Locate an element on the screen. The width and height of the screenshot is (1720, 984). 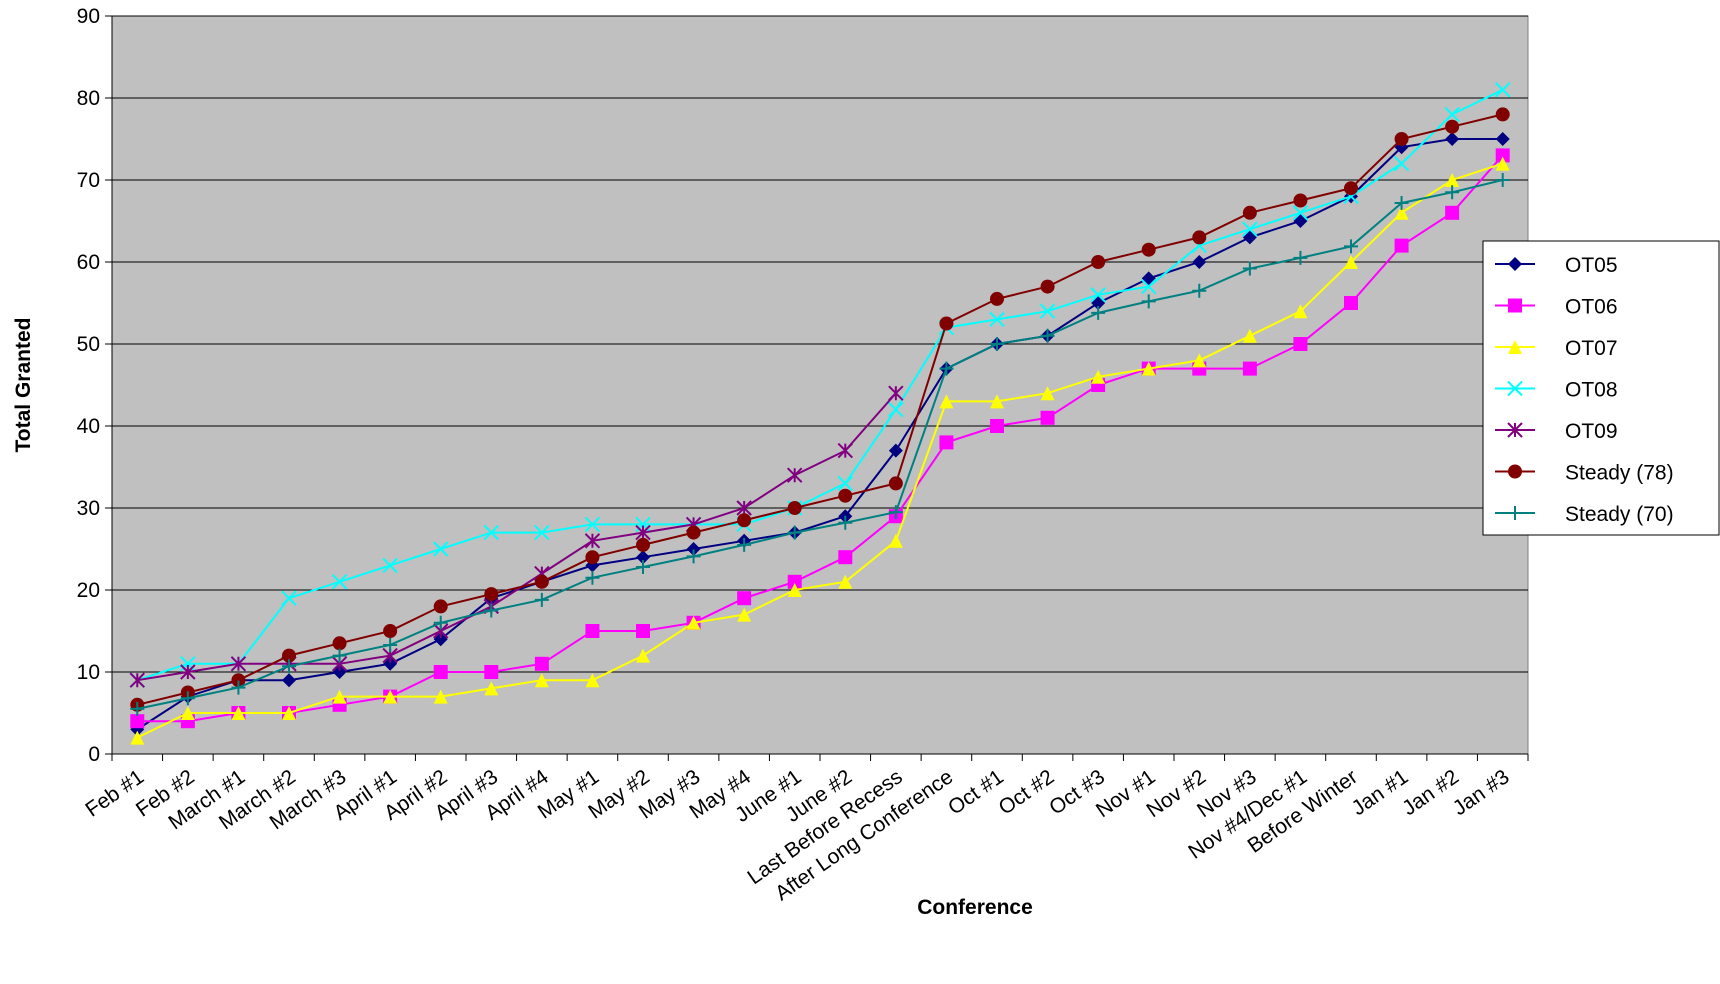
legend-label: OT07 is located at coordinates (1591, 348).